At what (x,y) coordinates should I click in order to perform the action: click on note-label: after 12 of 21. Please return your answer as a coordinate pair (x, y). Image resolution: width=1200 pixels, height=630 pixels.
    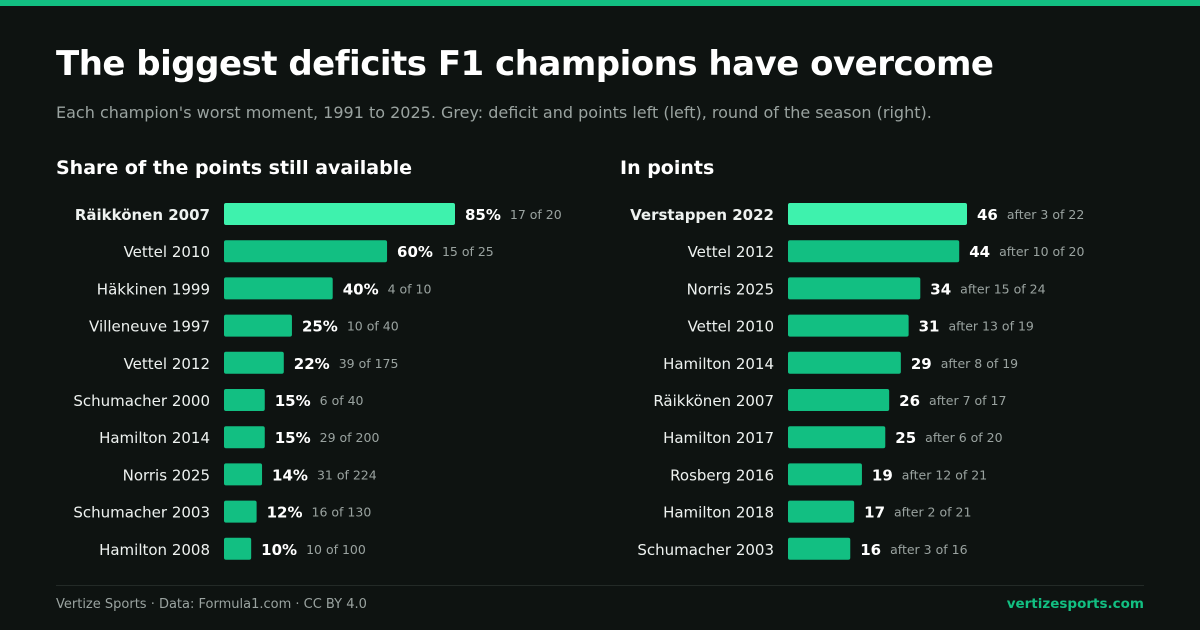
    Looking at the image, I should click on (944, 474).